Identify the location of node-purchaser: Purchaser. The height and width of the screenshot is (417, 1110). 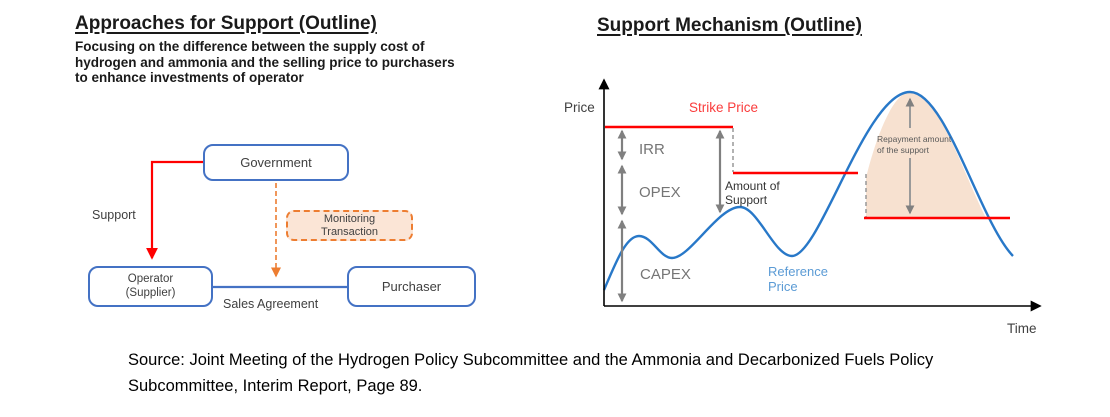
(411, 286).